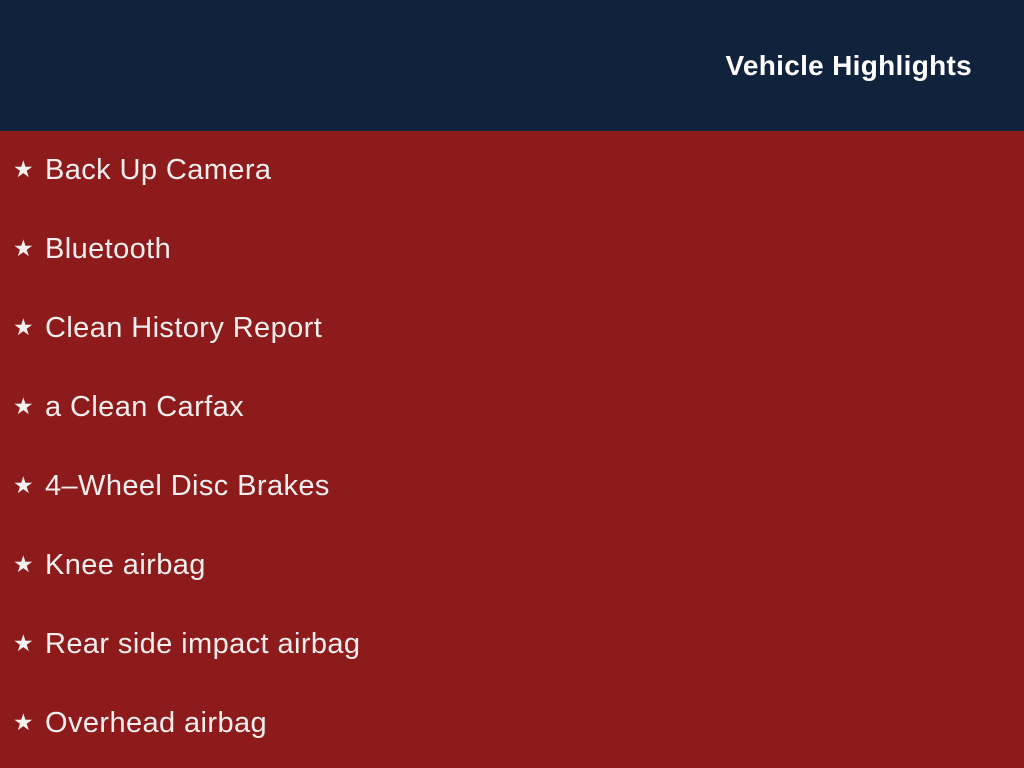 The width and height of the screenshot is (1024, 768). I want to click on list-item-label: Knee airbag, so click(125, 565).